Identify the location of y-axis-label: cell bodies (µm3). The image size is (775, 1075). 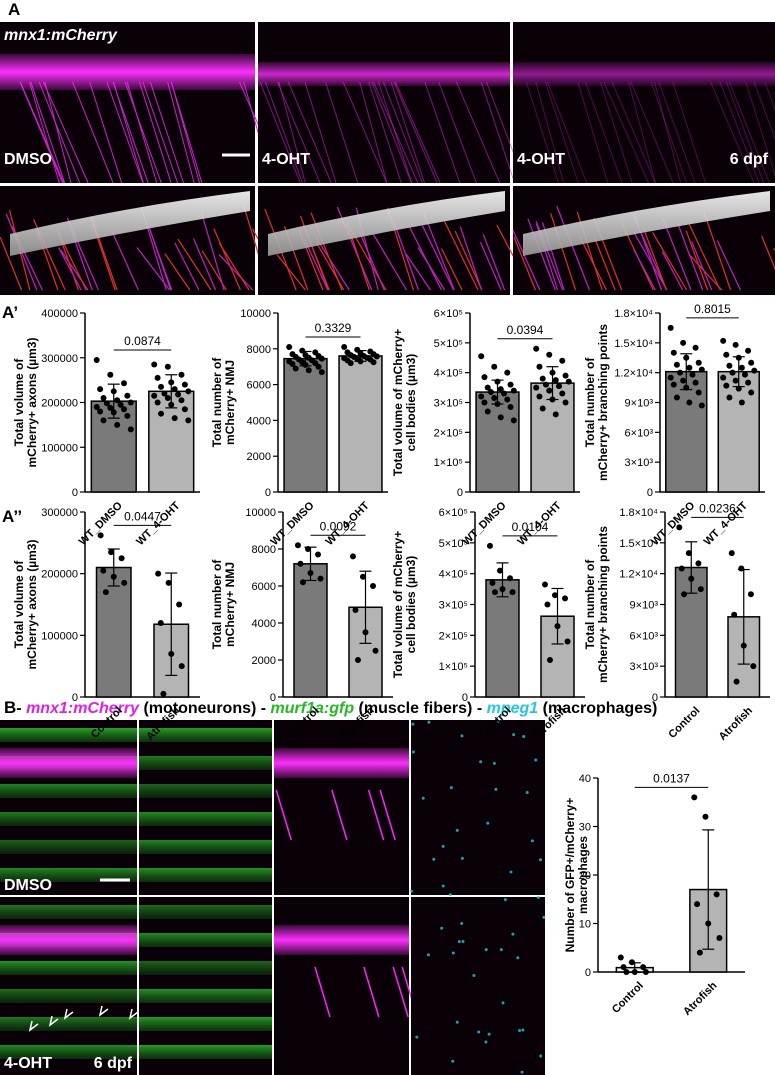
(411, 403).